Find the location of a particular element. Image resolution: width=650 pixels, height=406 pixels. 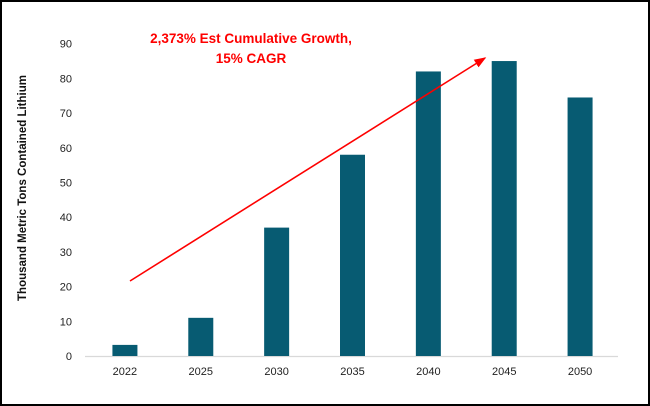

y-tick-label-0: 0 is located at coordinates (69, 357).